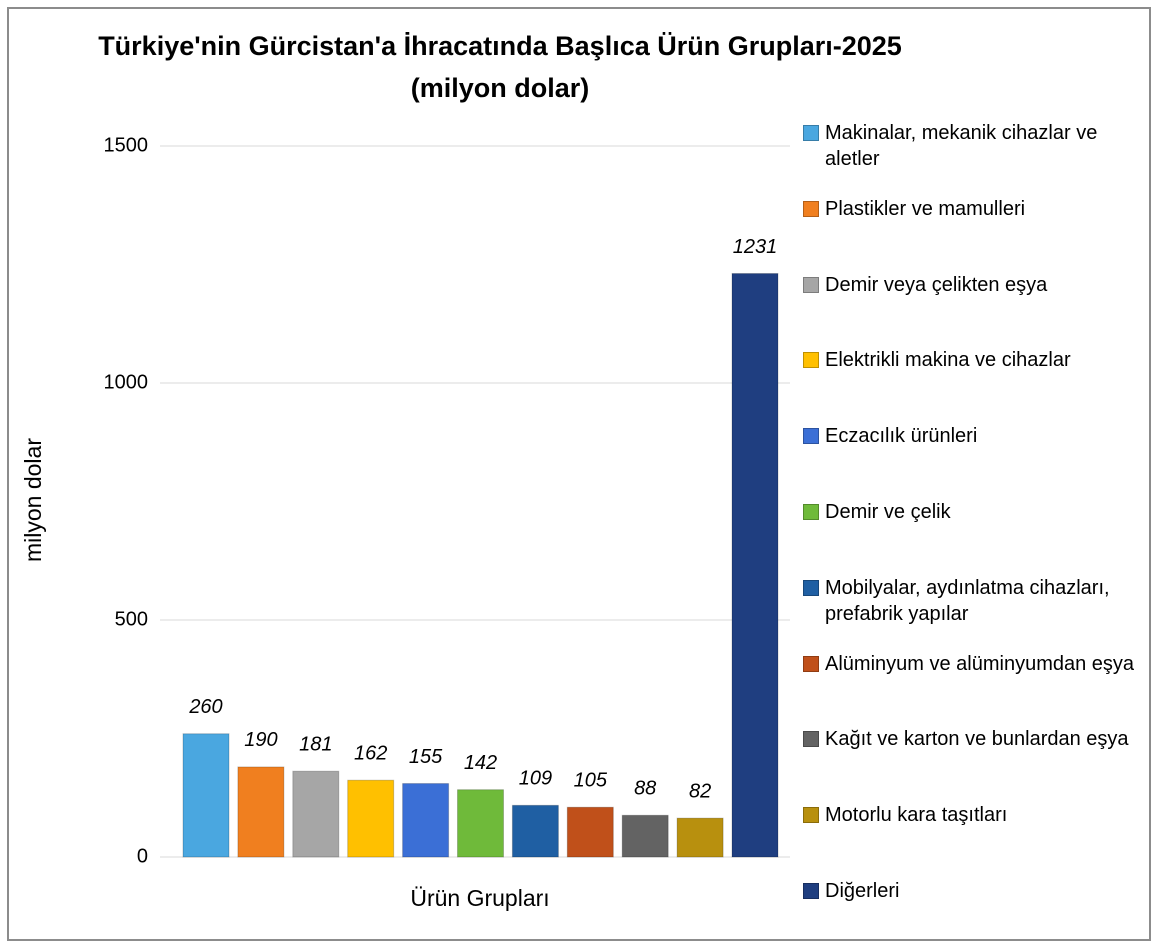  Describe the element at coordinates (862, 891) in the screenshot. I see `legend-label: Diğerleri` at that location.